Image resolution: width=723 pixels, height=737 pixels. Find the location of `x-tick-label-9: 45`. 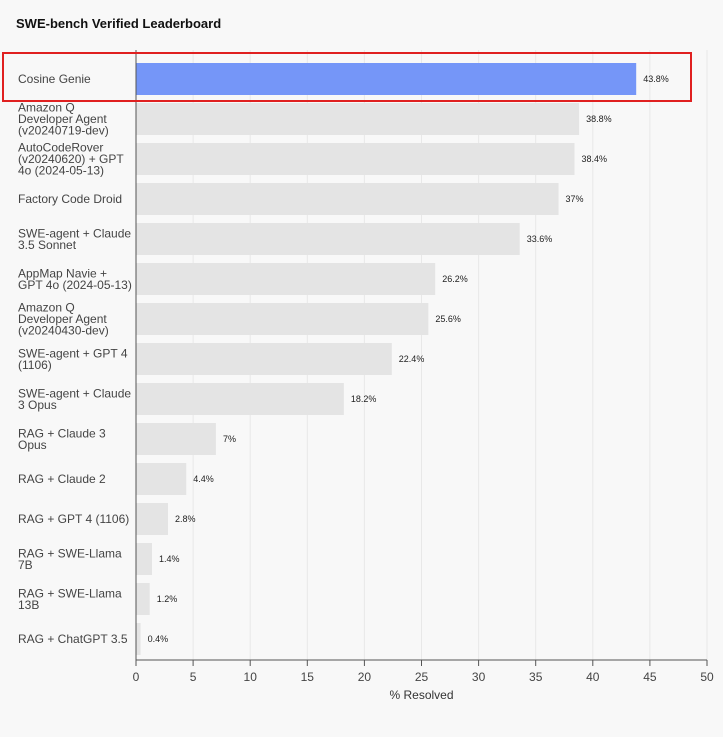

x-tick-label-9: 45 is located at coordinates (650, 677).